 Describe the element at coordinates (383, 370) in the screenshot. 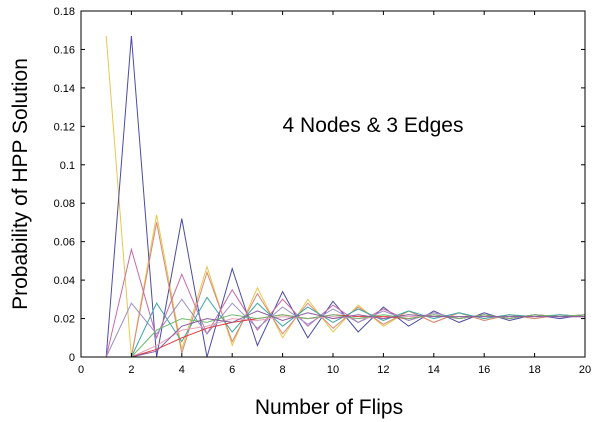

I see `x-tick-label: 12` at that location.